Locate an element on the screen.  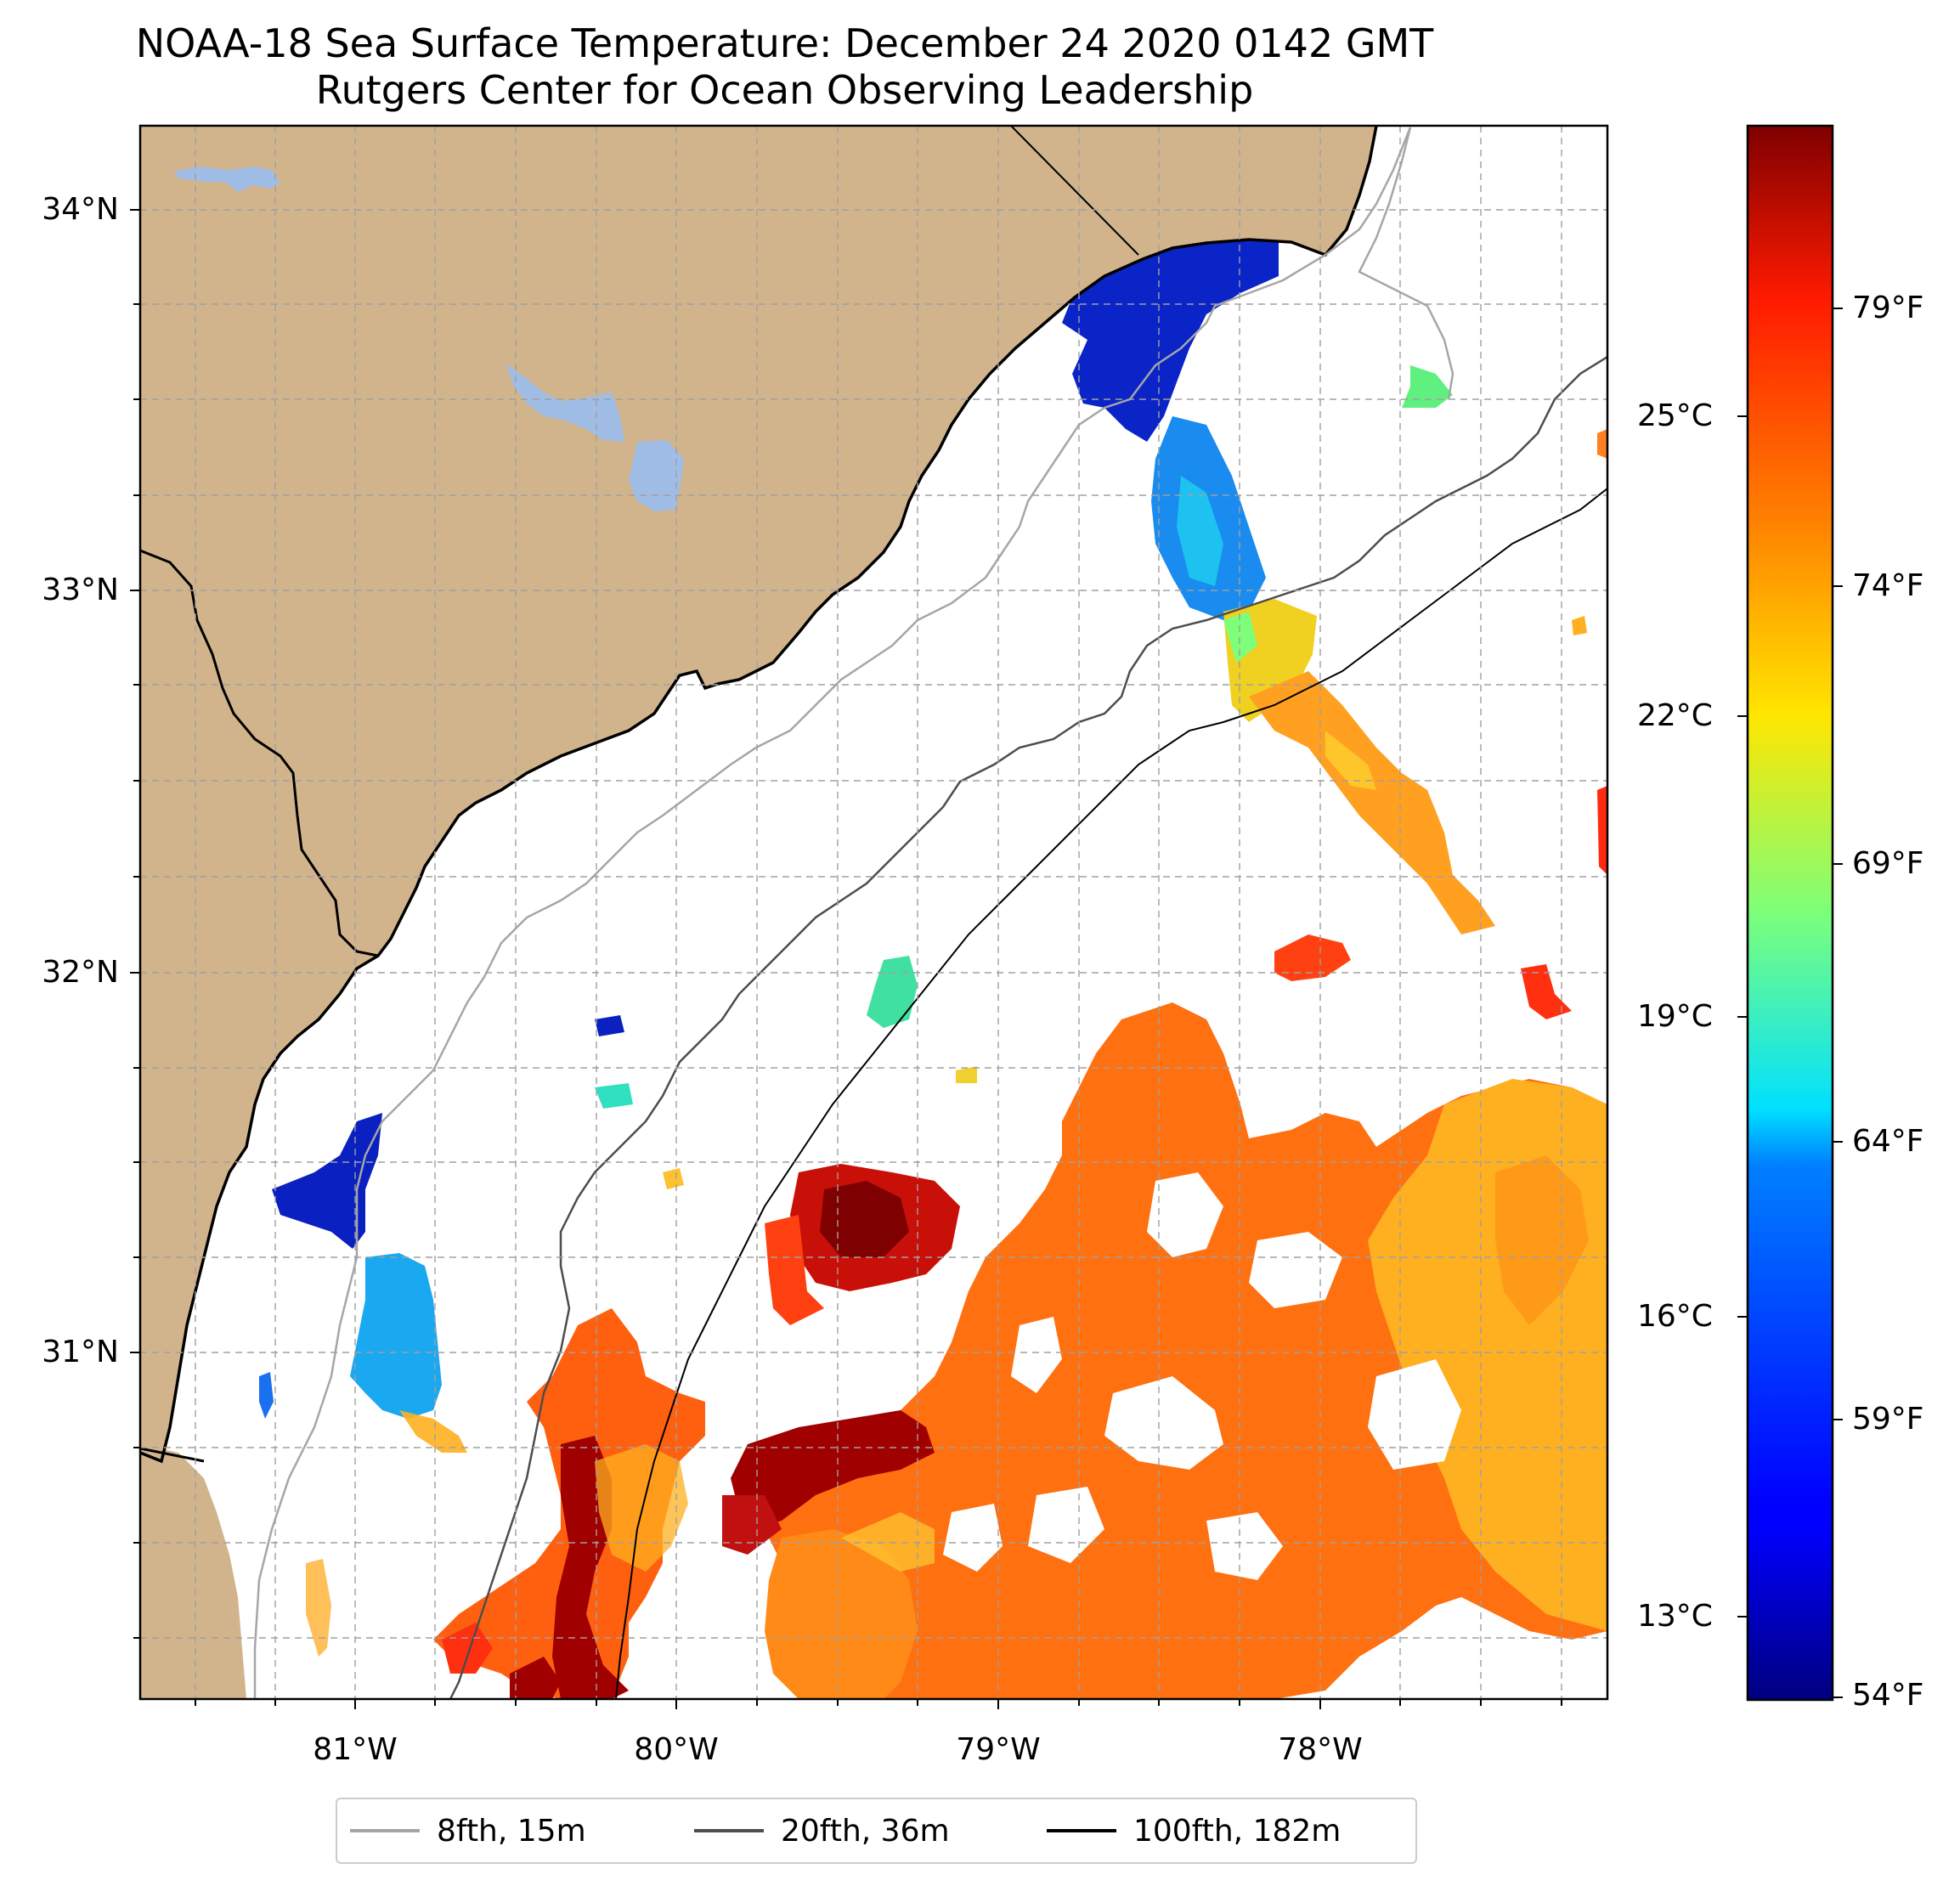
legend-label-20fth: 20fth, 36m is located at coordinates (866, 1831).